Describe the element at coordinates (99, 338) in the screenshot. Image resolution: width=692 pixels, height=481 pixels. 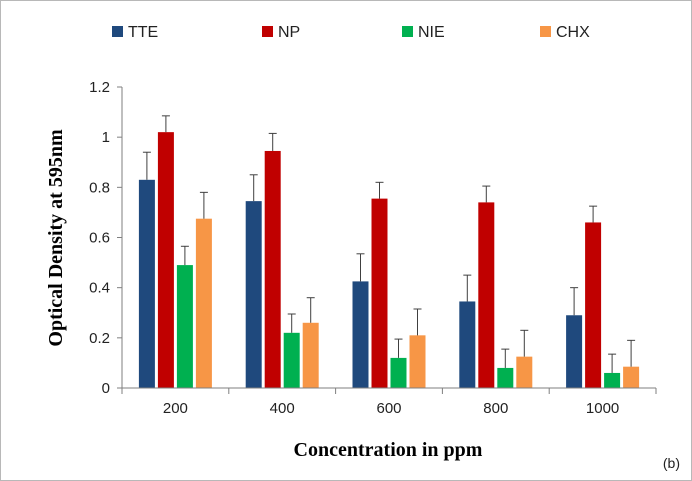
I see `y-tick-label-1: 0.2` at that location.